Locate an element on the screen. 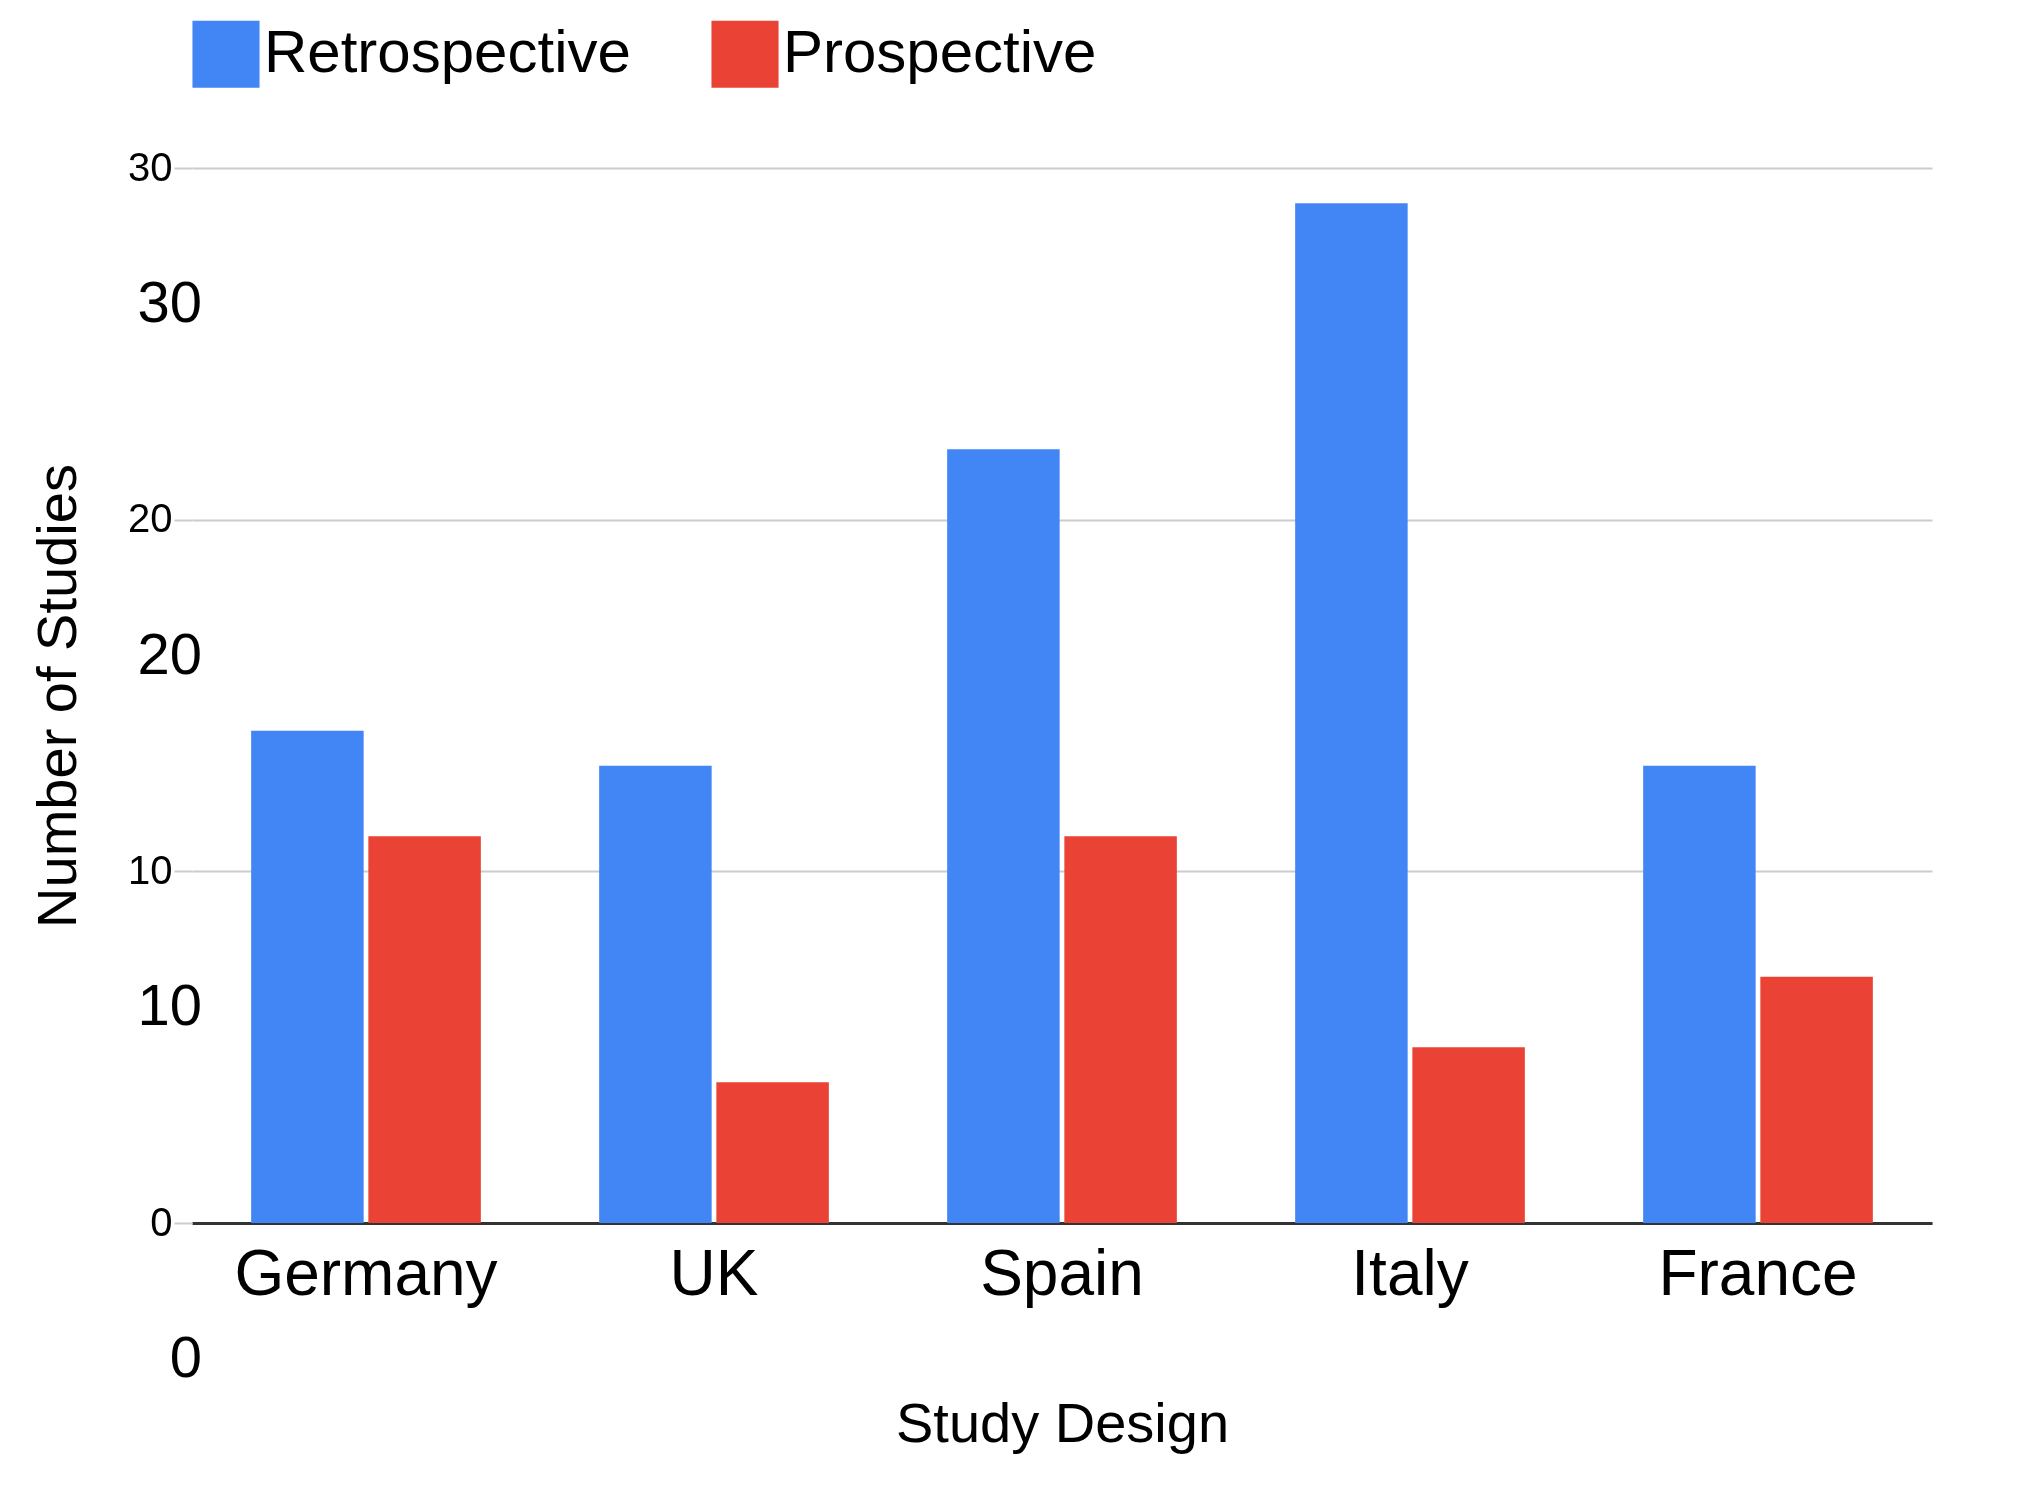 The width and height of the screenshot is (2044, 1493). y-tick-label: 30 is located at coordinates (150, 166).